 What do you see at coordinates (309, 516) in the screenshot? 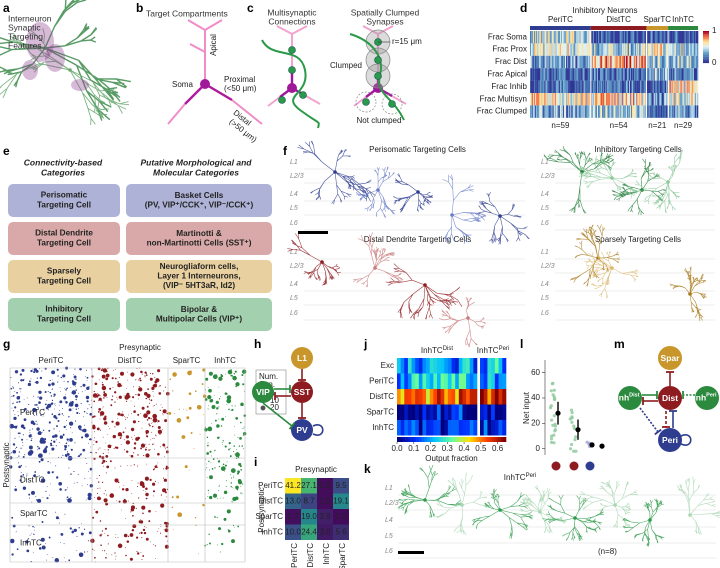
I see `cell-value: 19.0` at bounding box center [309, 516].